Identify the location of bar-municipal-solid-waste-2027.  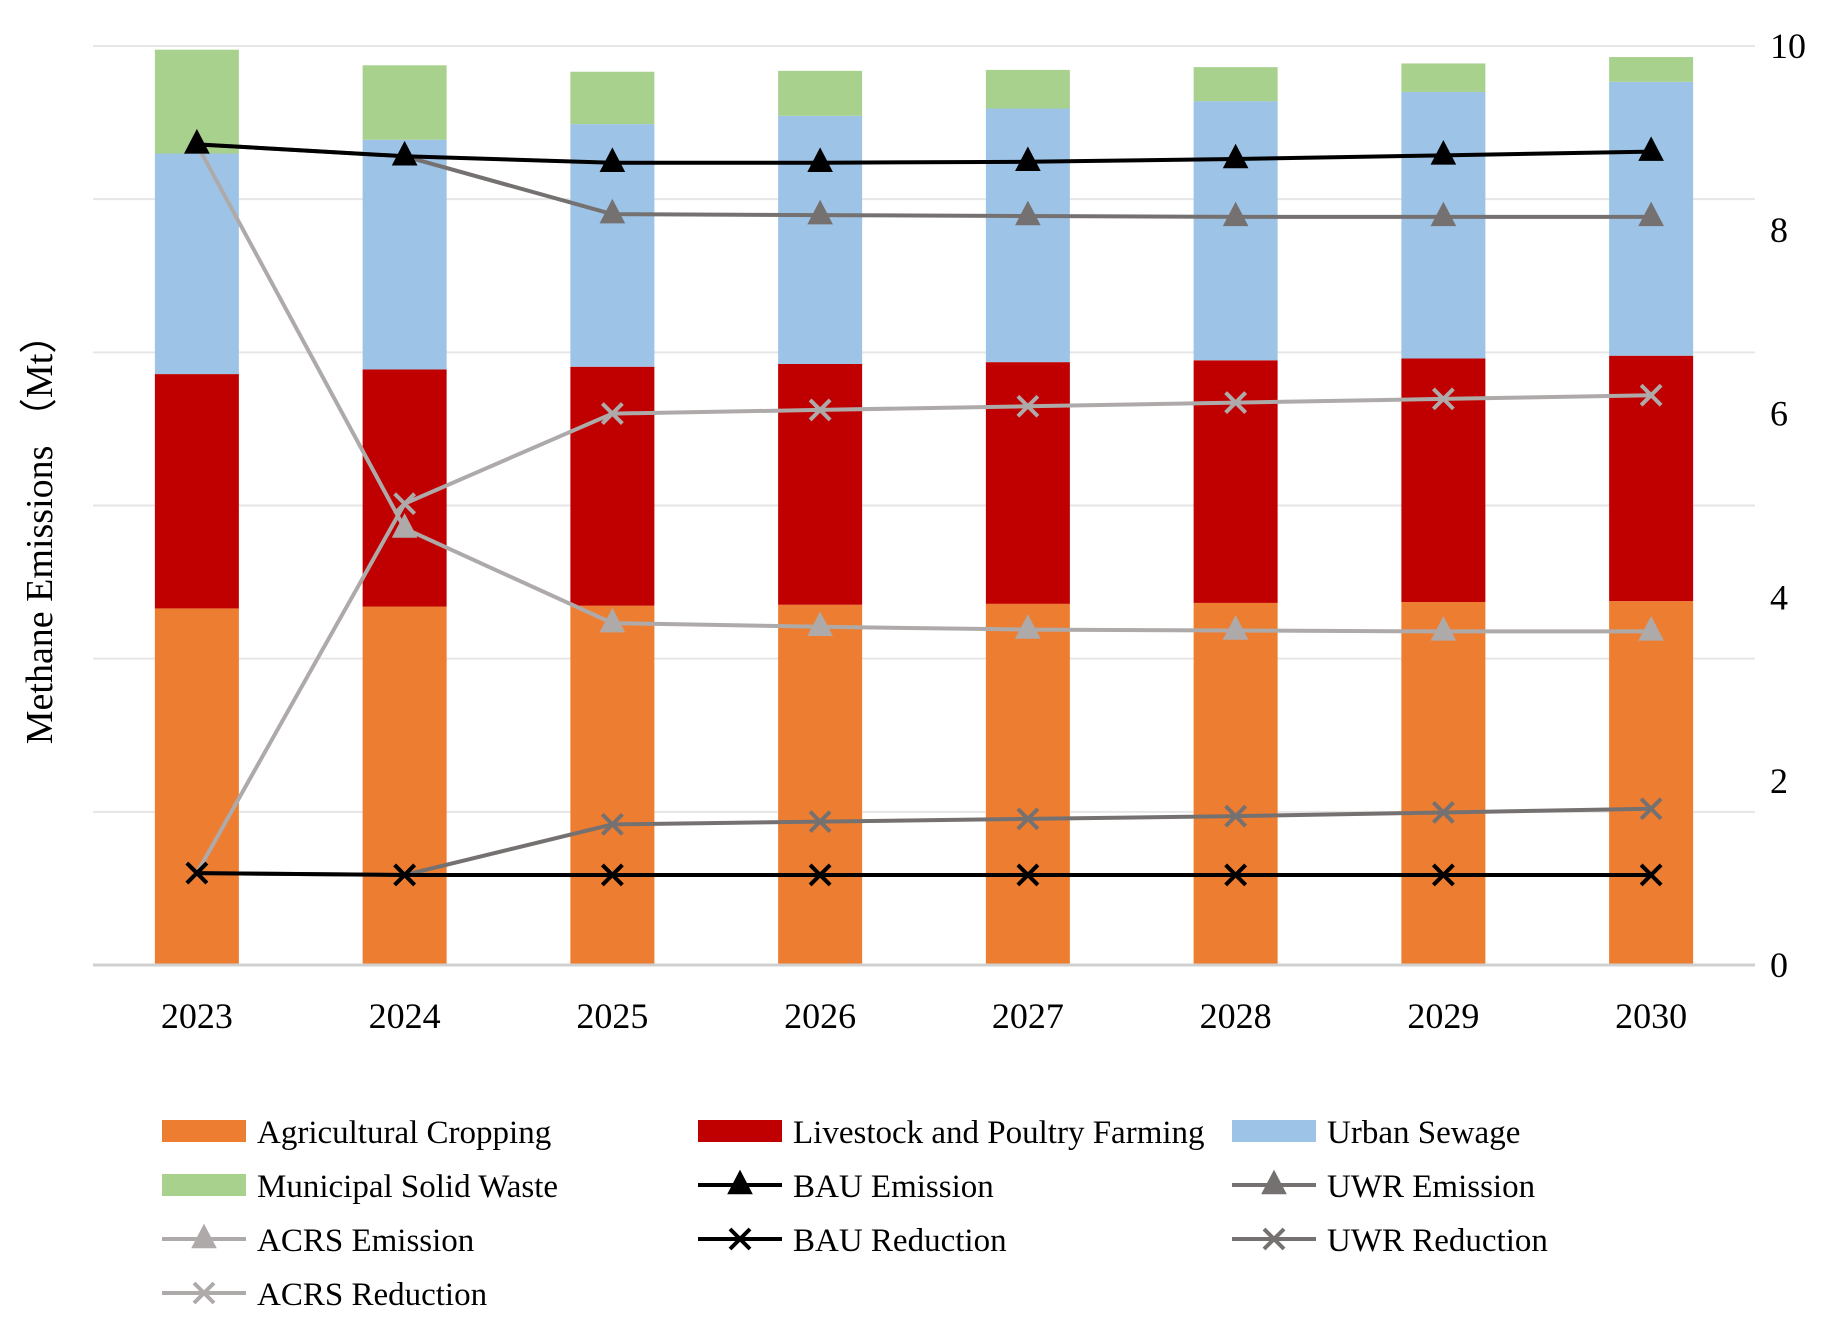
(1027, 89).